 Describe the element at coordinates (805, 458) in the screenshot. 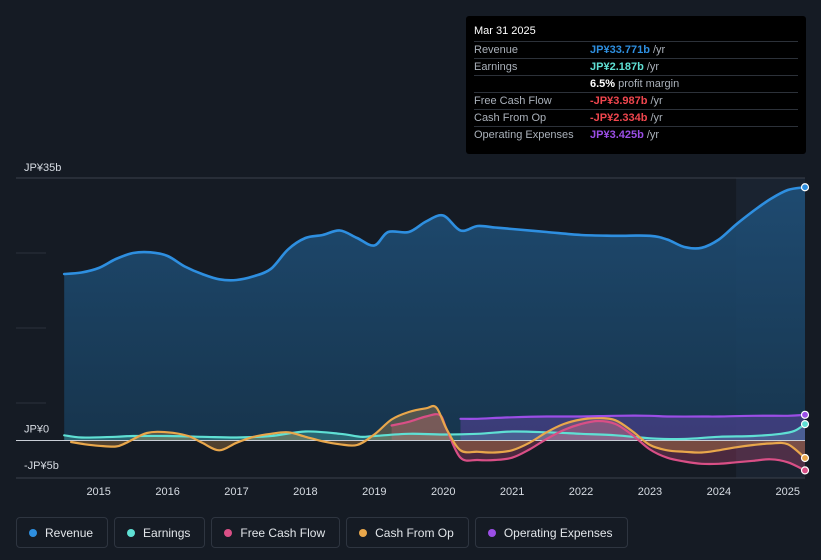

I see `cash-from-op-end-point` at that location.